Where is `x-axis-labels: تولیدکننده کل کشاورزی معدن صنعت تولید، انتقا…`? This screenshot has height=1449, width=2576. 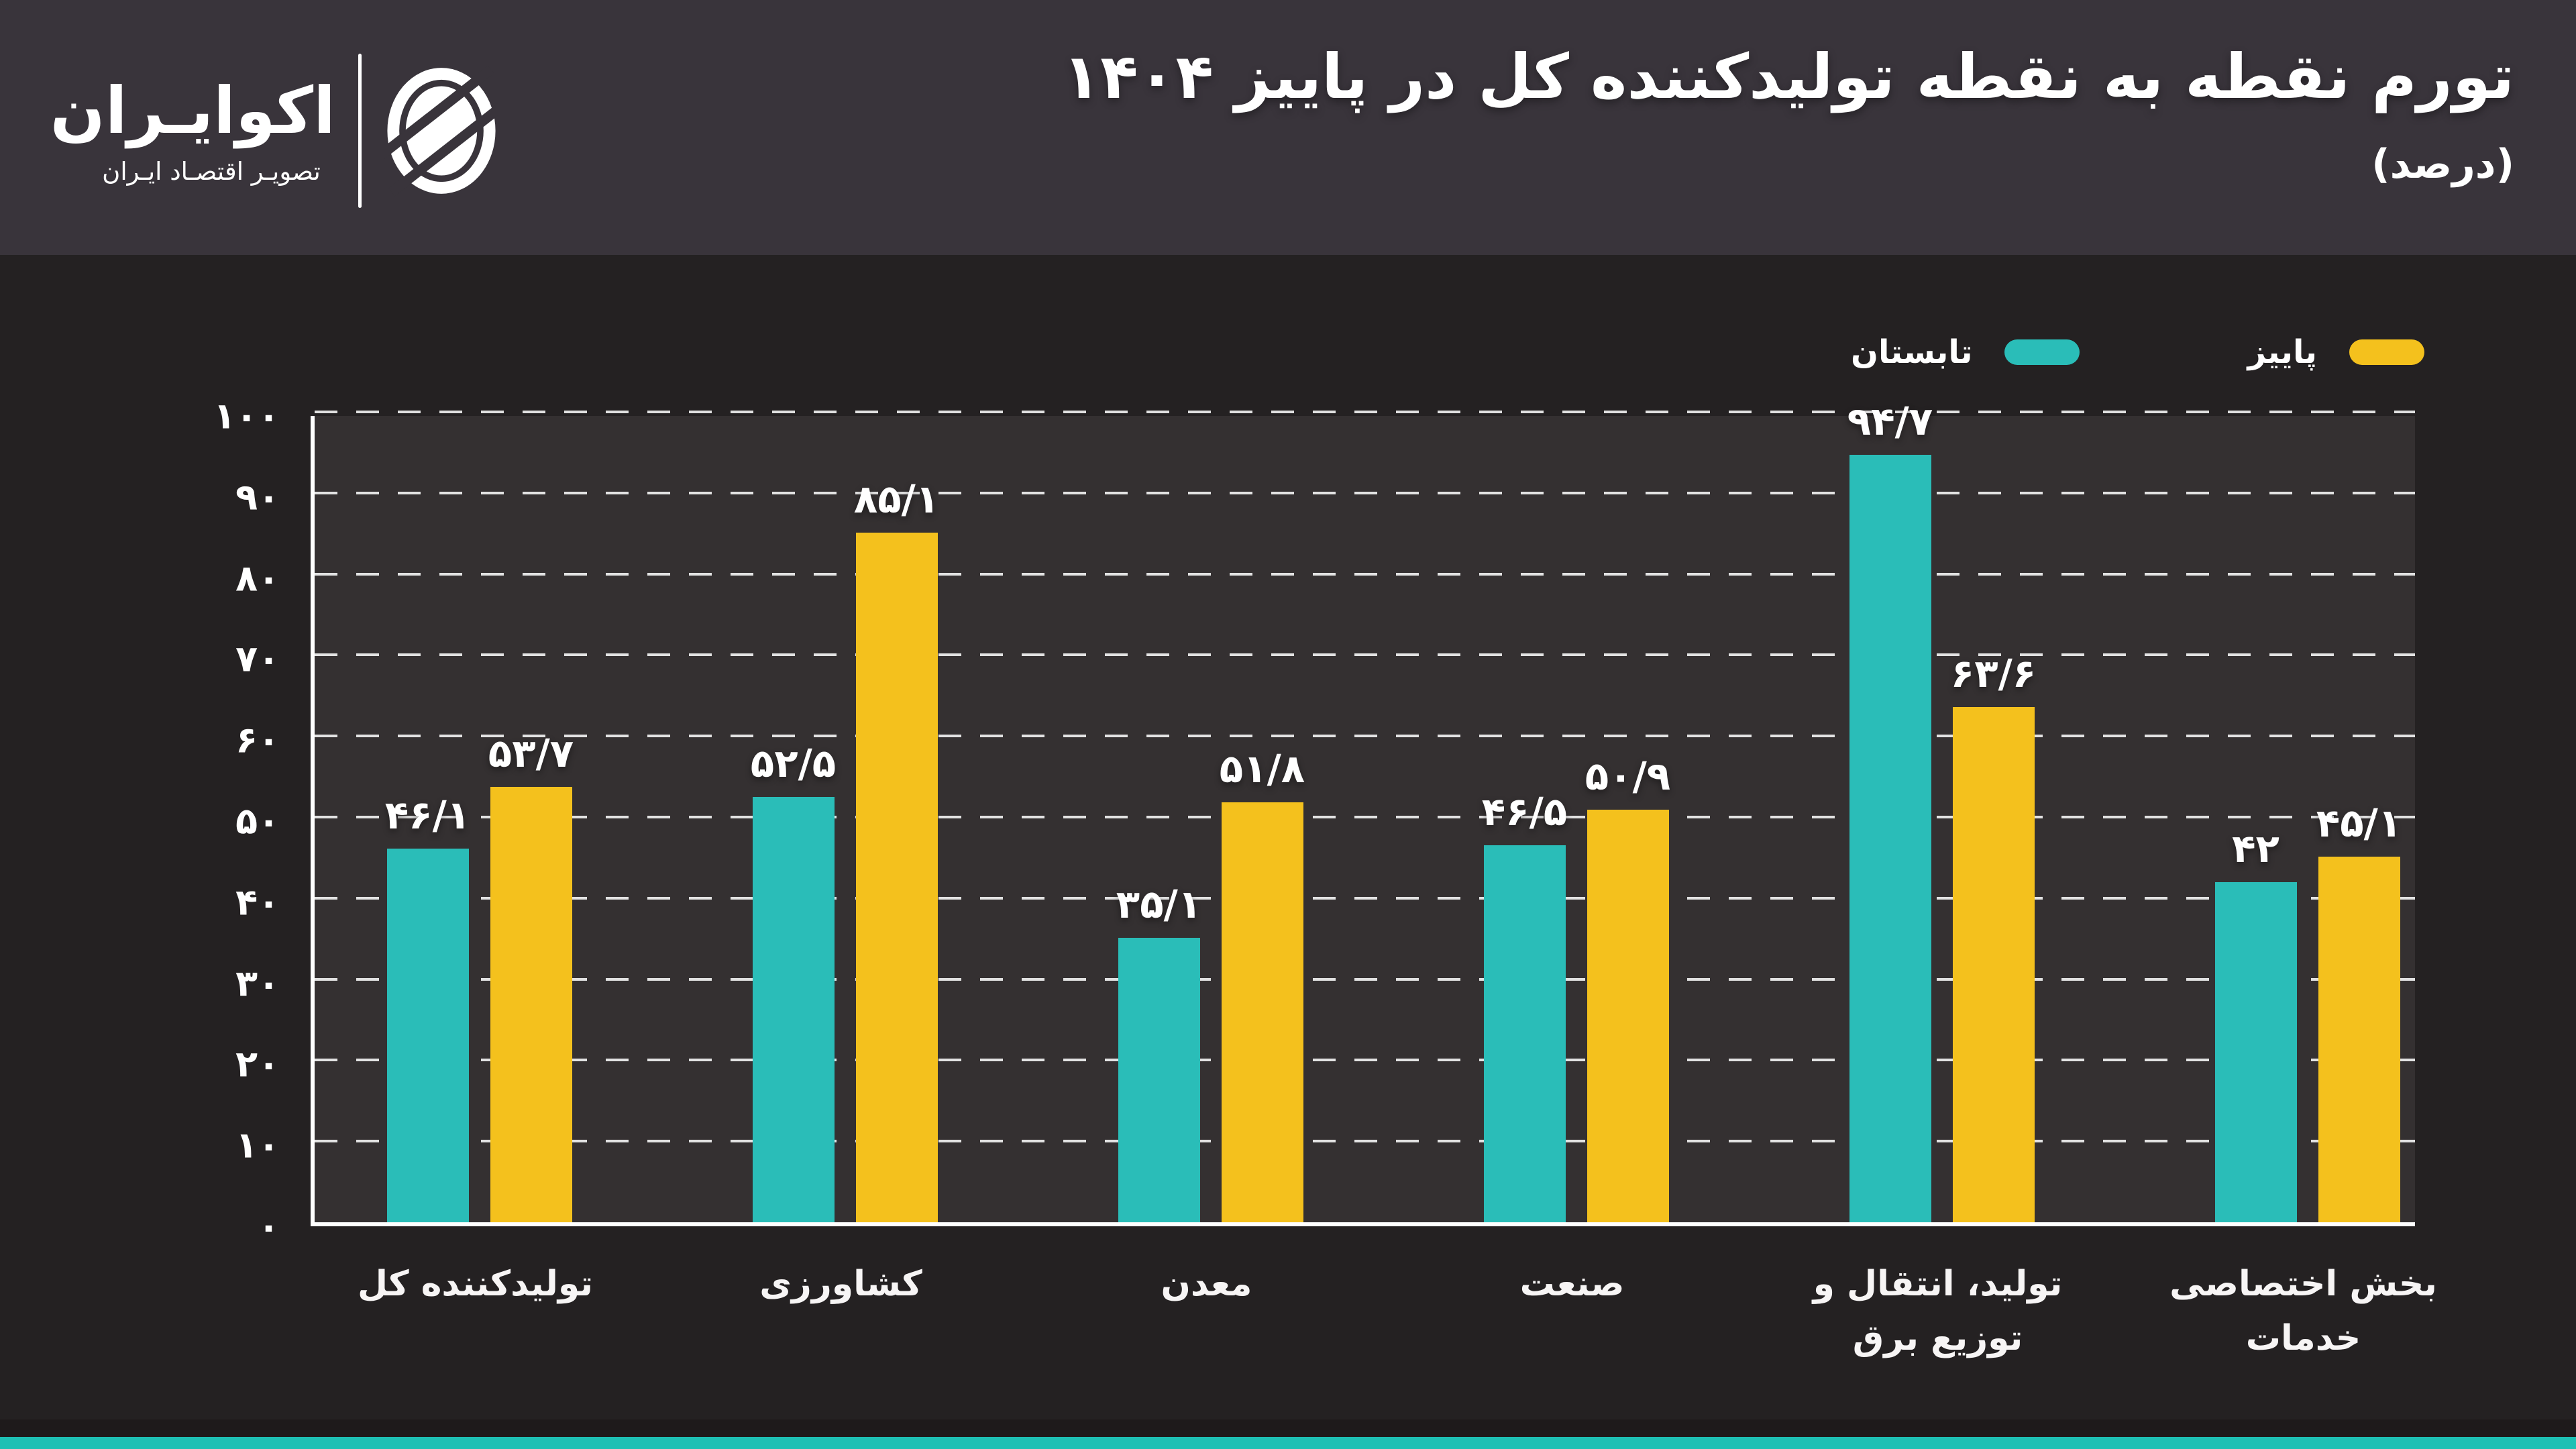
x-axis-labels: تولیدکننده کل کشاورزی معدن صنعت تولید، انتقا… is located at coordinates (1374, 1337).